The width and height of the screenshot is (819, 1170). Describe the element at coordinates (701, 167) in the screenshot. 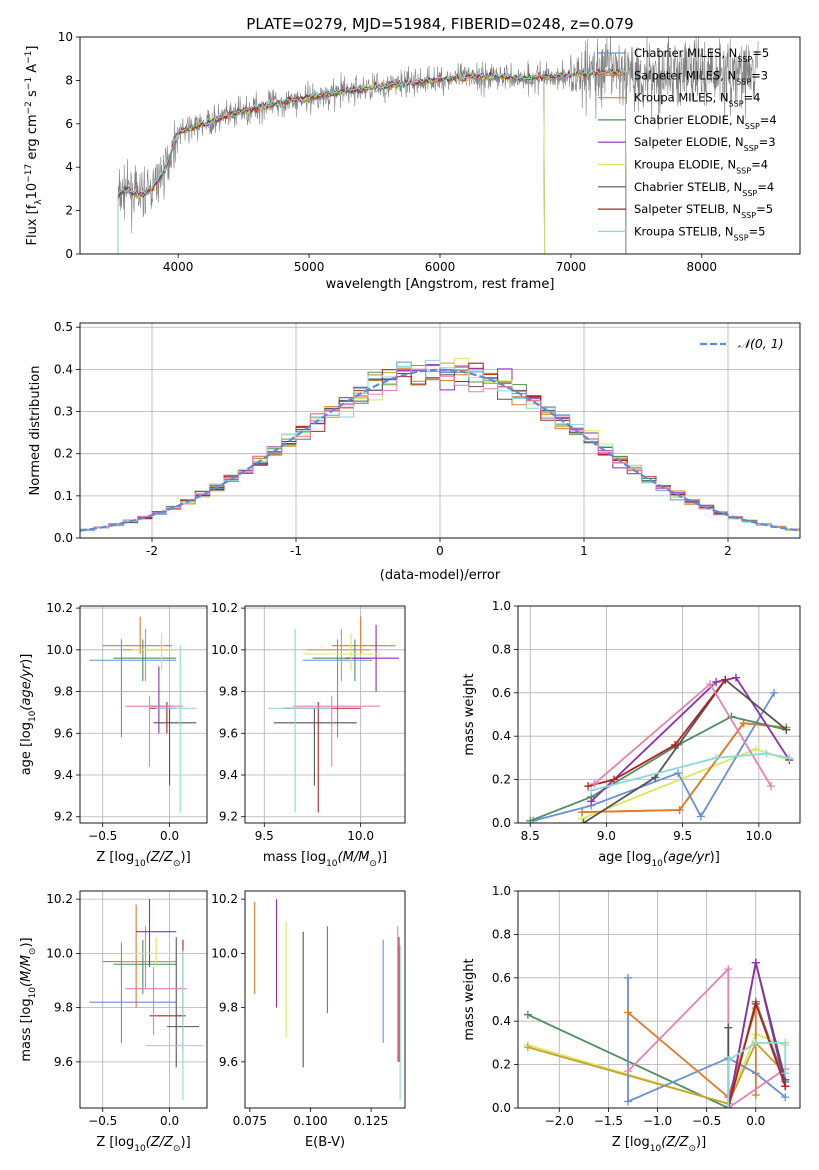

I see `legend-entry: Kroupa ELODIE, NSSP=4` at that location.